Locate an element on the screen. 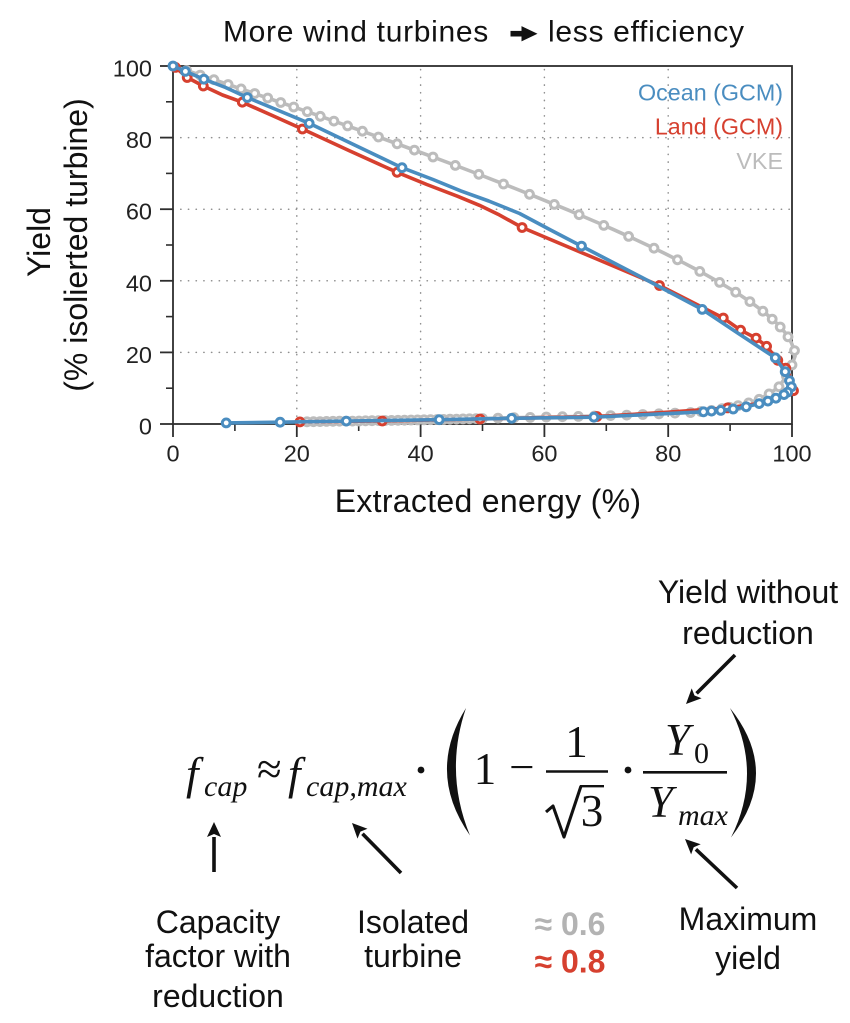 Image resolution: width=850 pixels, height=1023 pixels. svg-text: Yield is located at coordinates (39, 242).